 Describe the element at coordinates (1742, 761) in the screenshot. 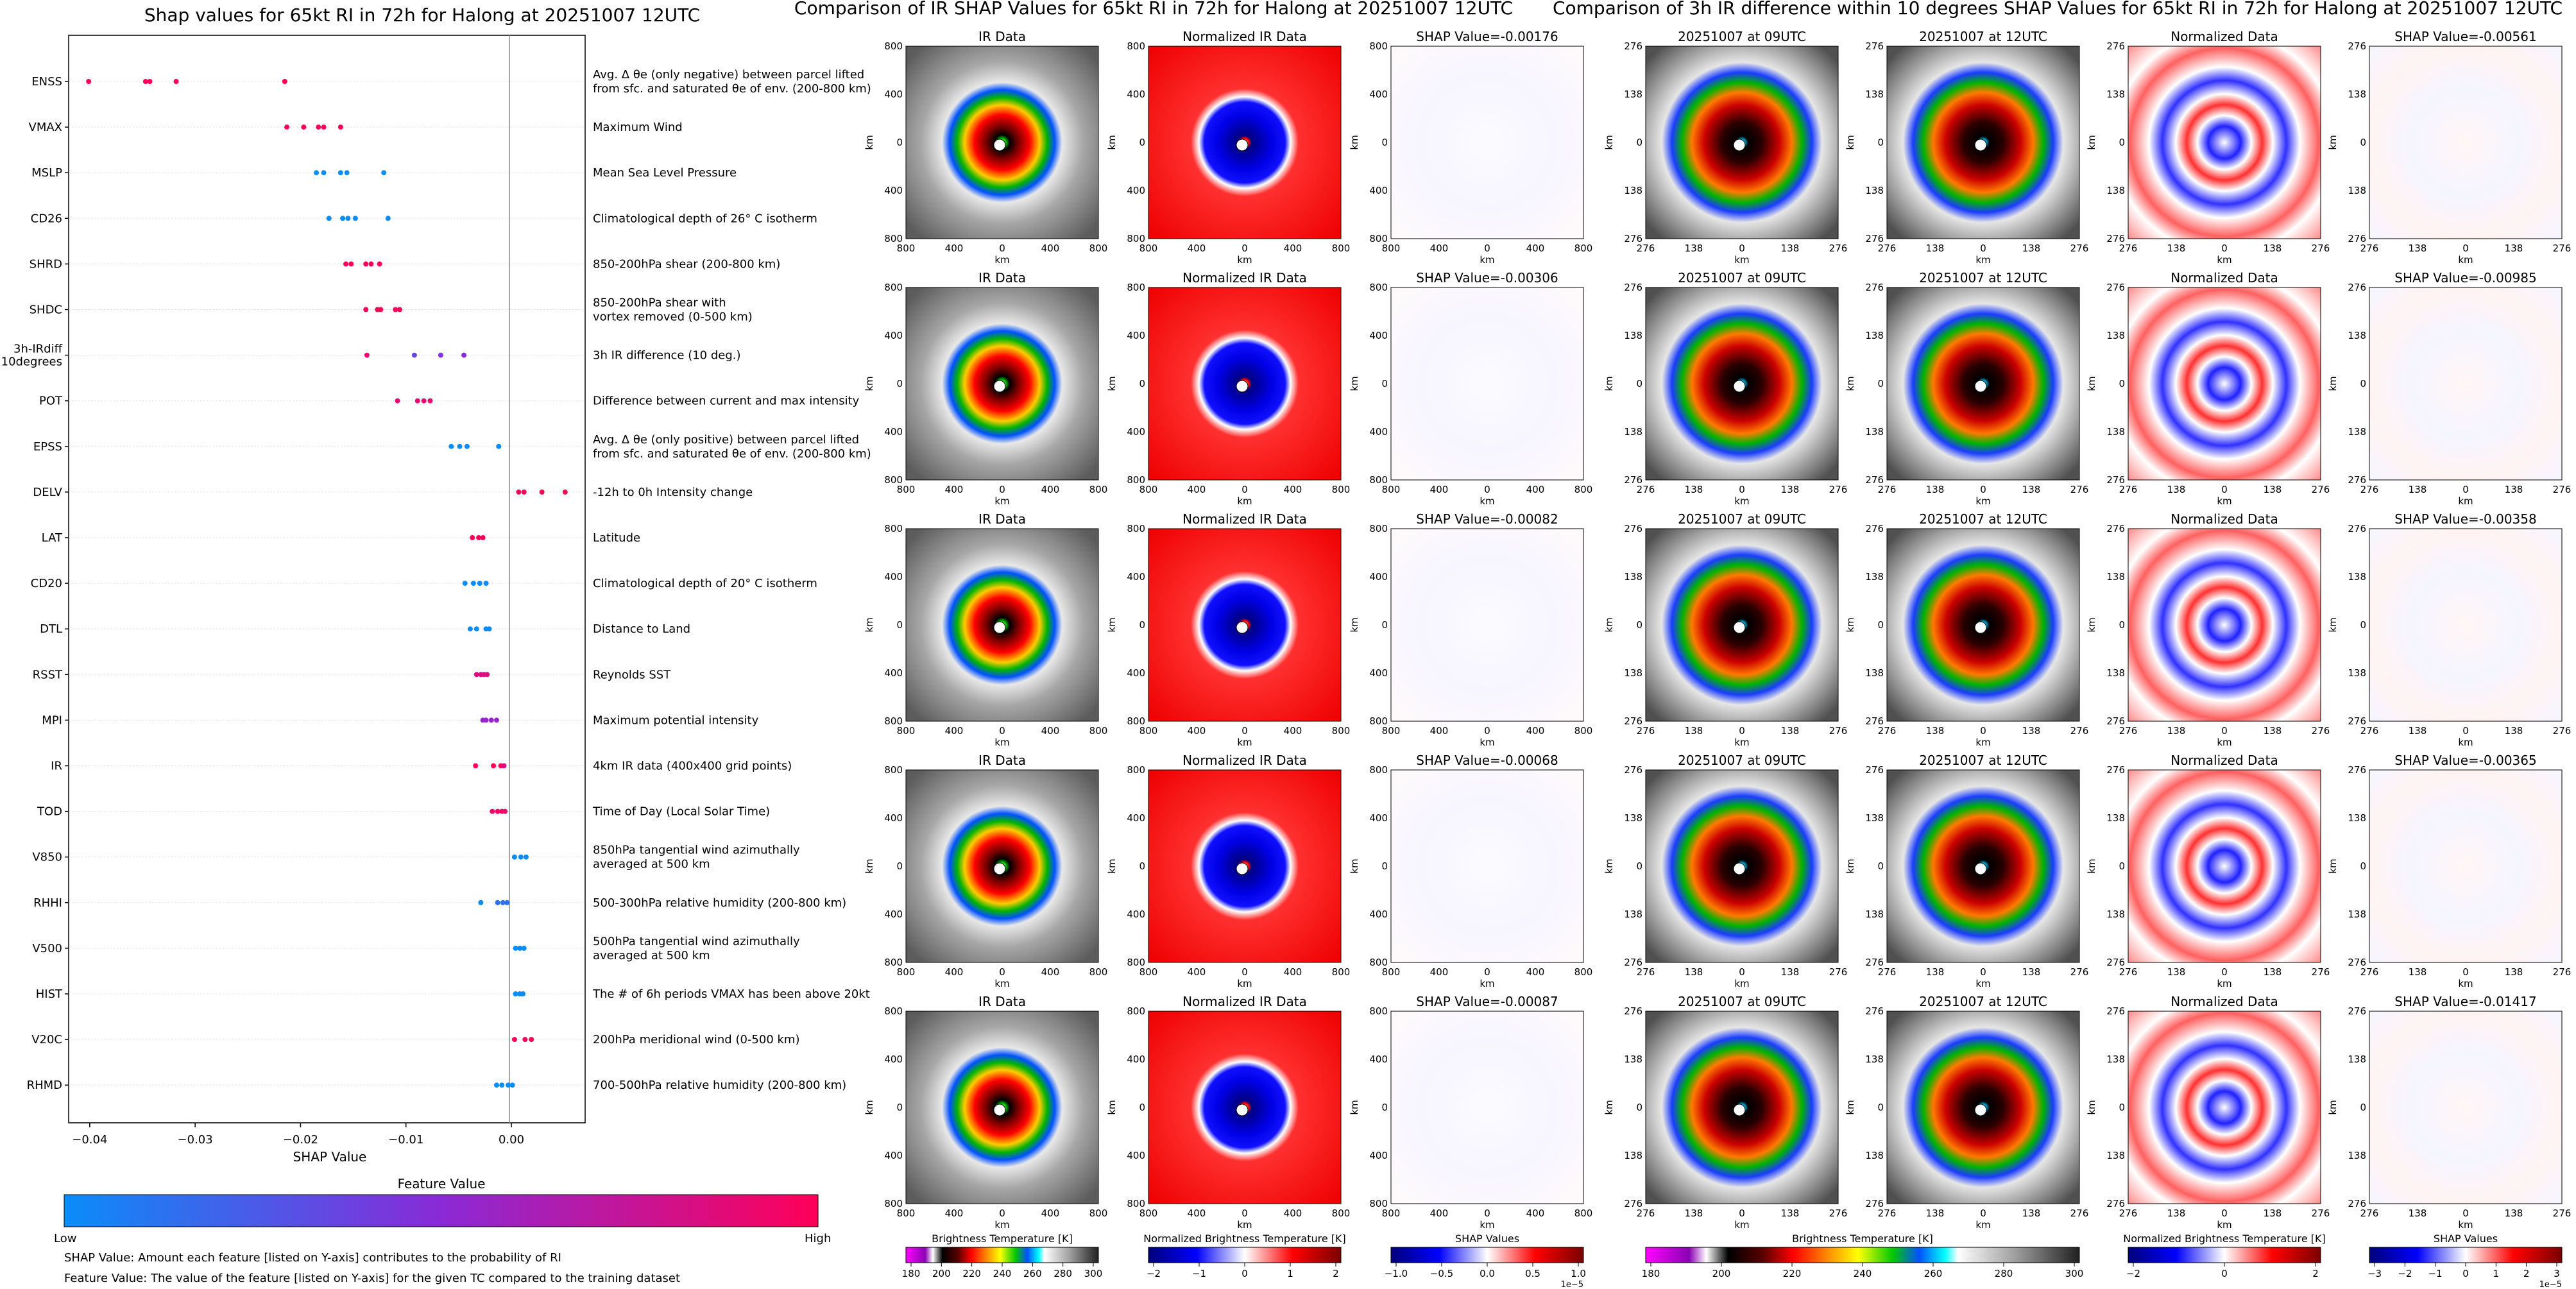

I see `panel-title: 20251007 at 09UTC` at that location.